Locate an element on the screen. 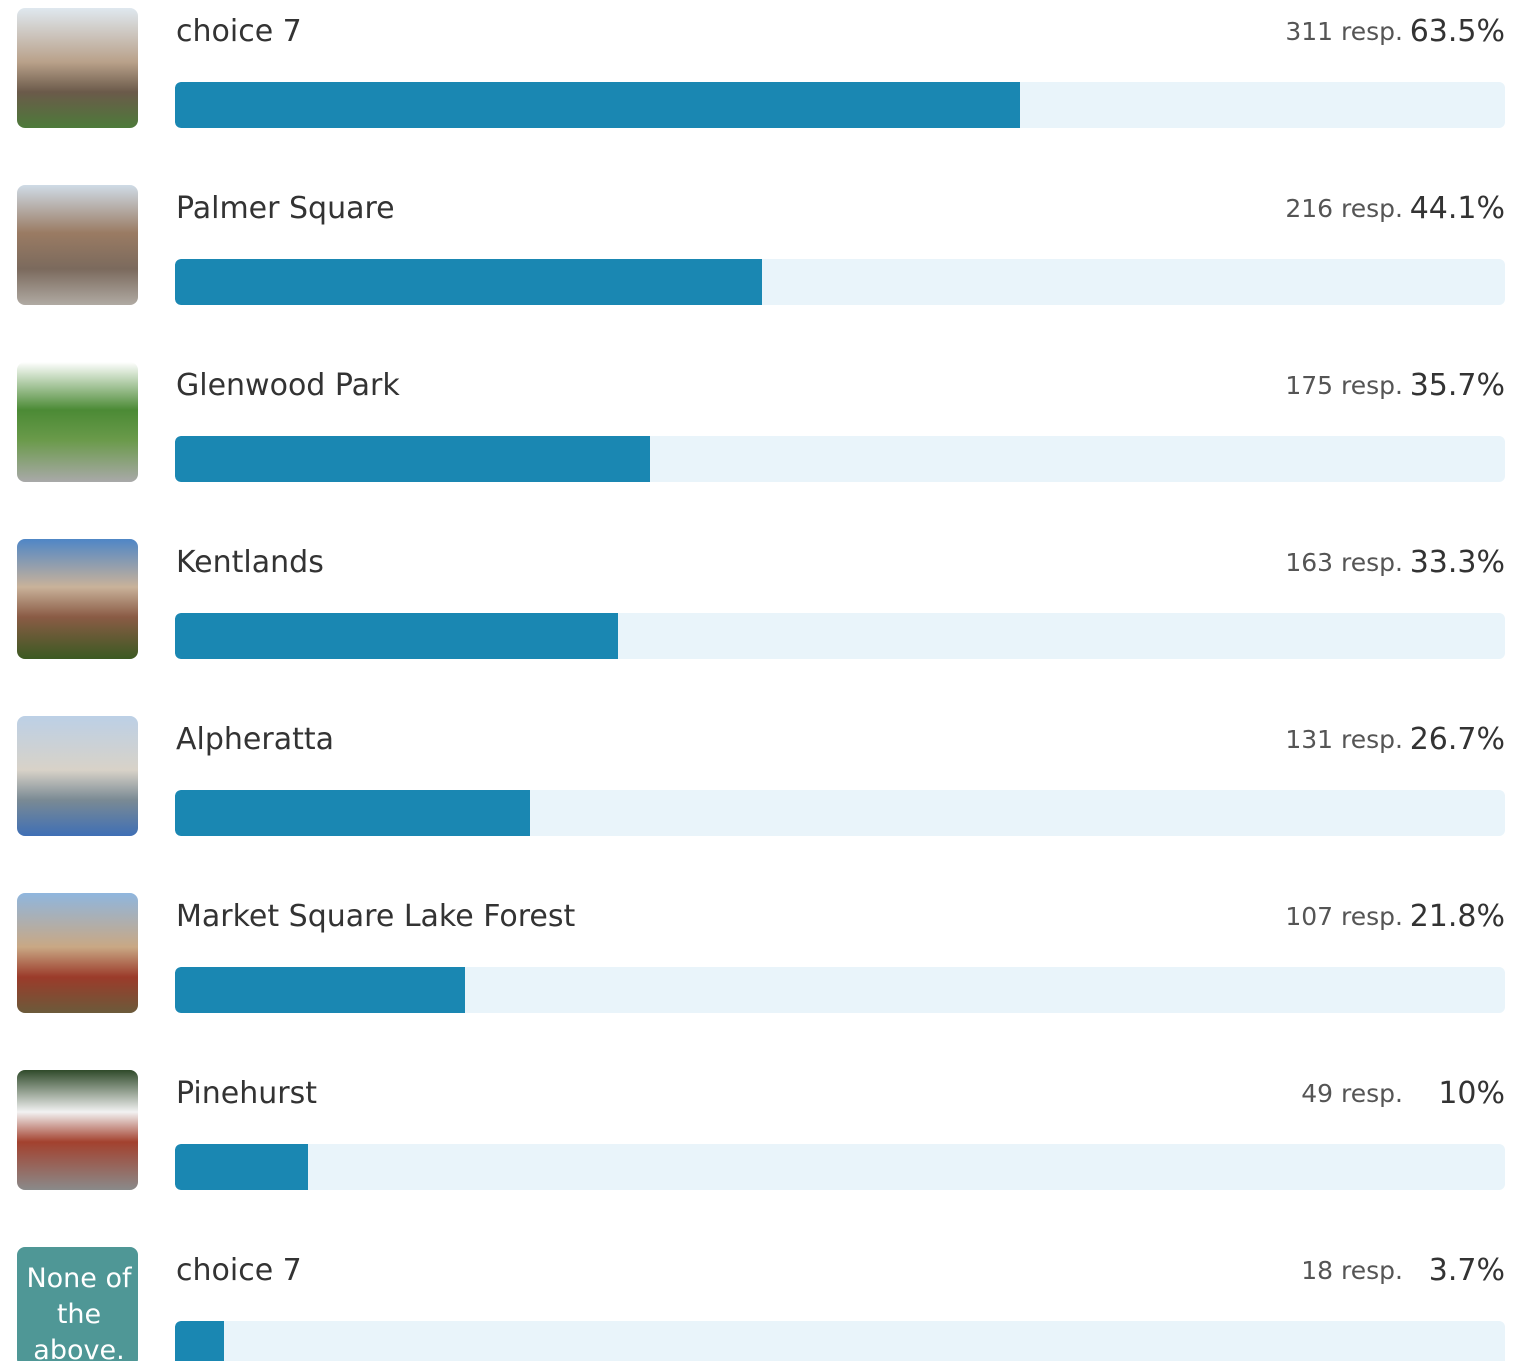 Image resolution: width=1515 pixels, height=1361 pixels. response-count: 311 resp. is located at coordinates (1344, 31).